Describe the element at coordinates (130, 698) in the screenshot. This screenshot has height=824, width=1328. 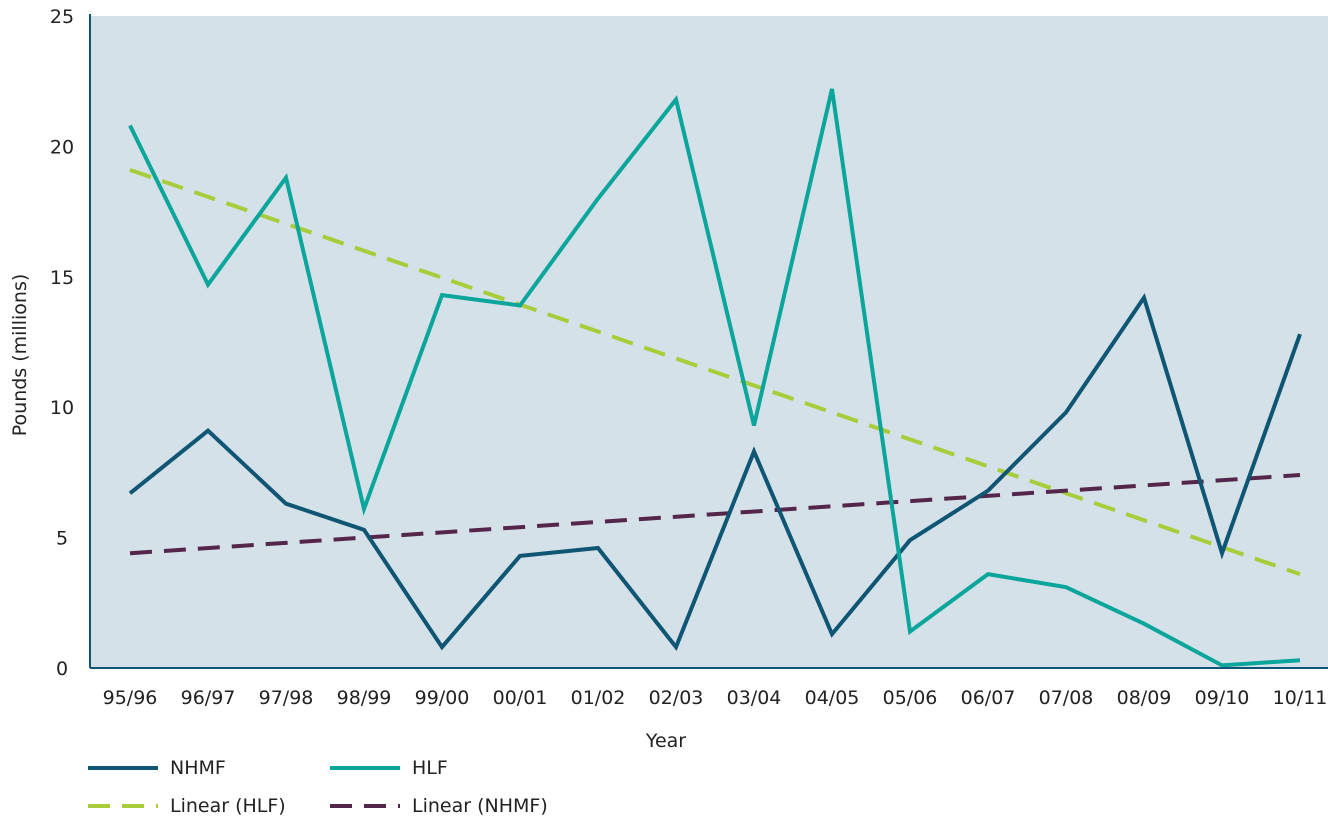
I see `x-tick-label: 95/96` at that location.